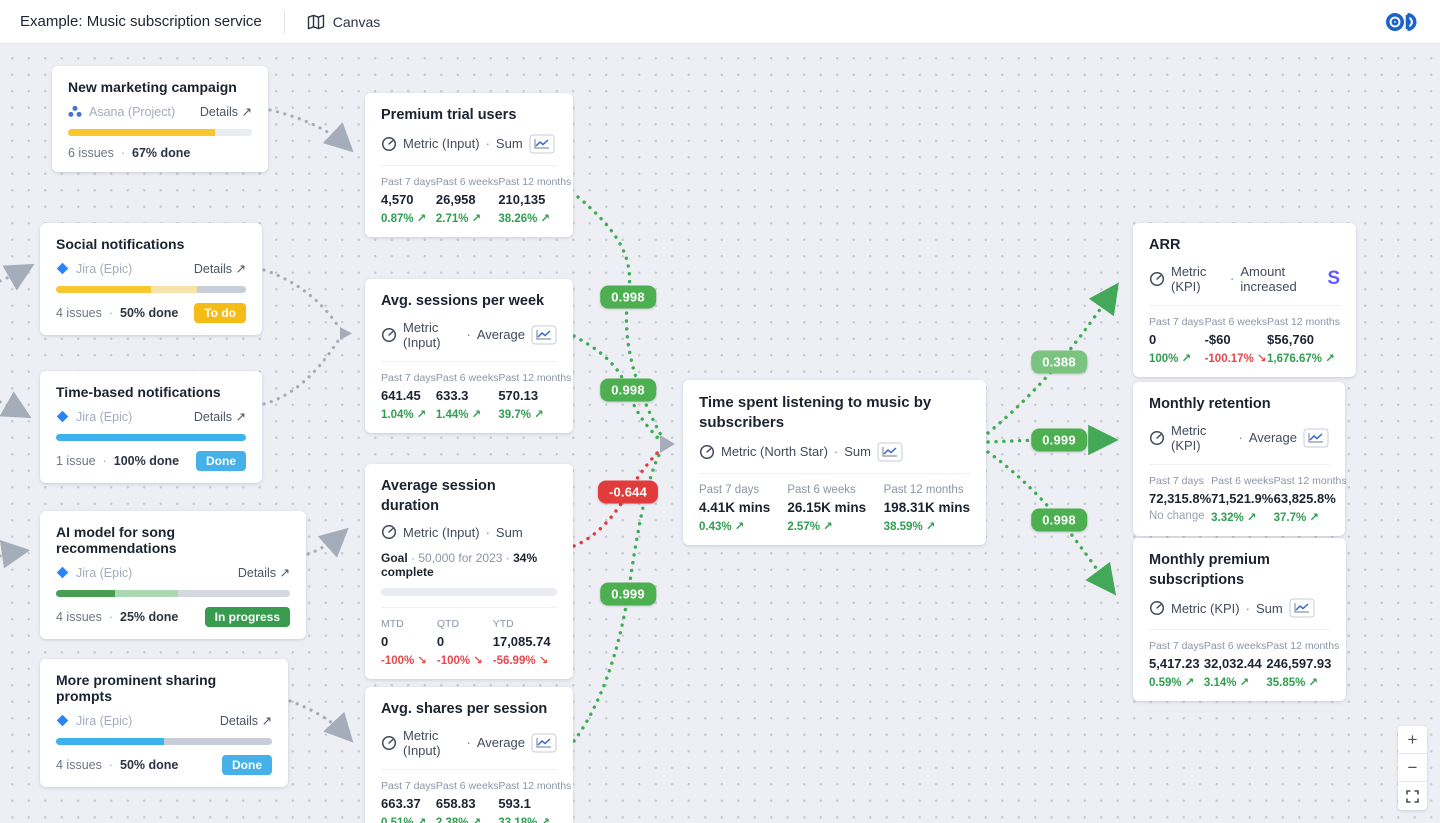 The height and width of the screenshot is (823, 1440). I want to click on project-title: Time-based notifications, so click(138, 392).